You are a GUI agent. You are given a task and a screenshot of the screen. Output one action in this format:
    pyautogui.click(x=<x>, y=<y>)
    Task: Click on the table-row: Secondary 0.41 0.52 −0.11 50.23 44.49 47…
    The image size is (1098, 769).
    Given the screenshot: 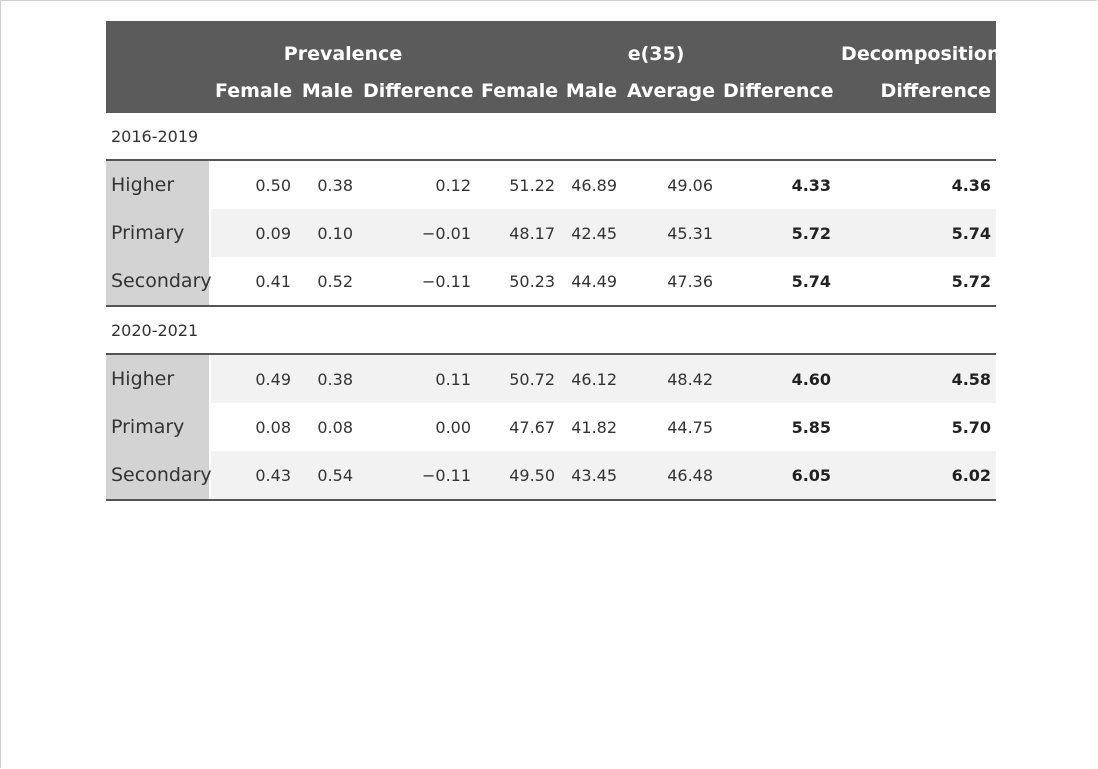 What is the action you would take?
    pyautogui.click(x=551, y=282)
    